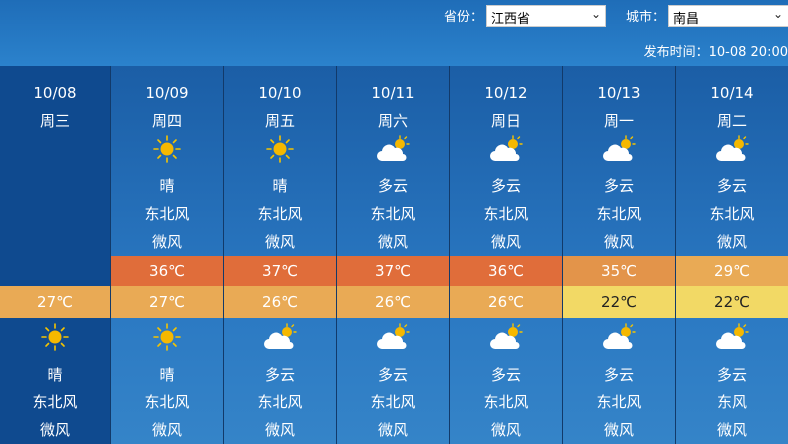  I want to click on city-select: 南昌 ⌄, so click(728, 16).